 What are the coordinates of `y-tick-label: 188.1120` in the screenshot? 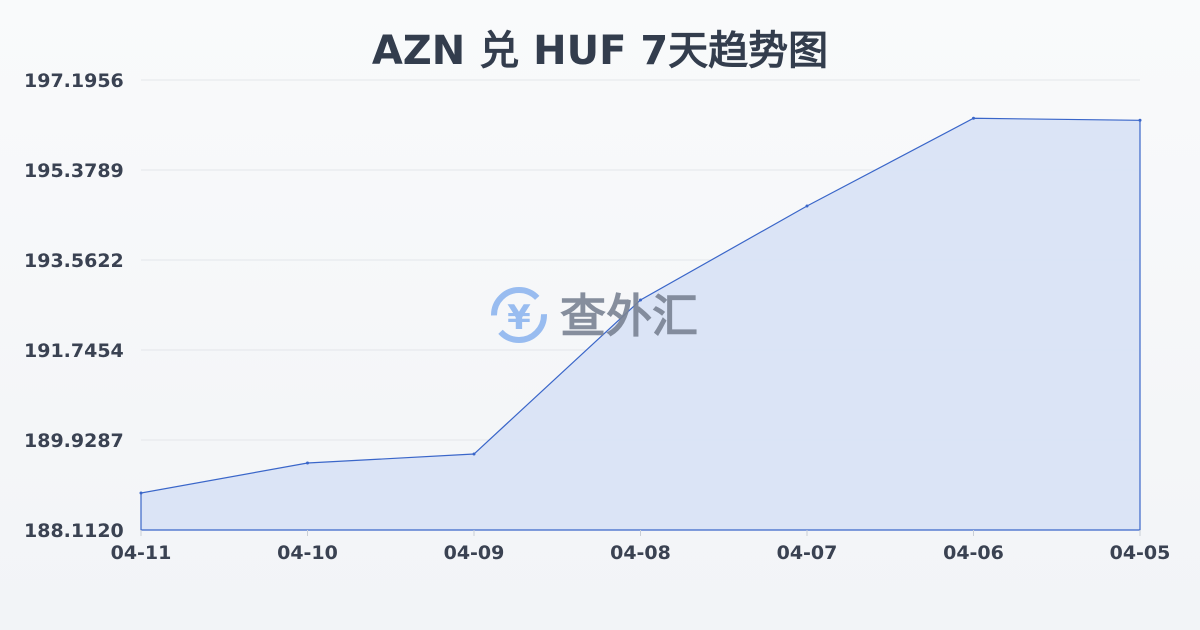 It's located at (74, 531).